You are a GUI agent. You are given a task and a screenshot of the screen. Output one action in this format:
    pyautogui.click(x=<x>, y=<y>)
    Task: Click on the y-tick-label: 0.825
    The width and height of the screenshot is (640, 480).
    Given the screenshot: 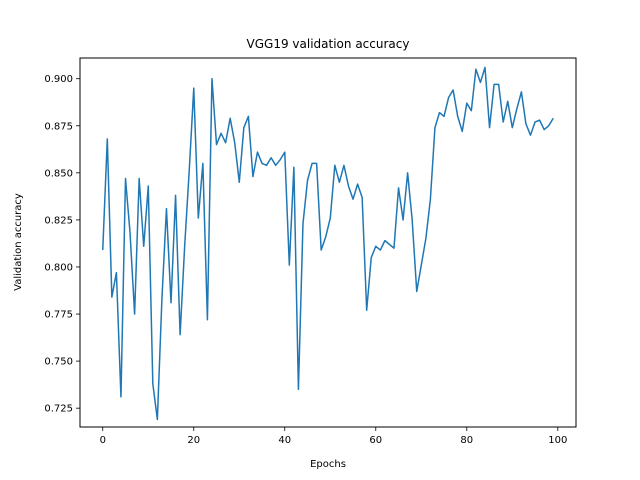 What is the action you would take?
    pyautogui.click(x=58, y=220)
    